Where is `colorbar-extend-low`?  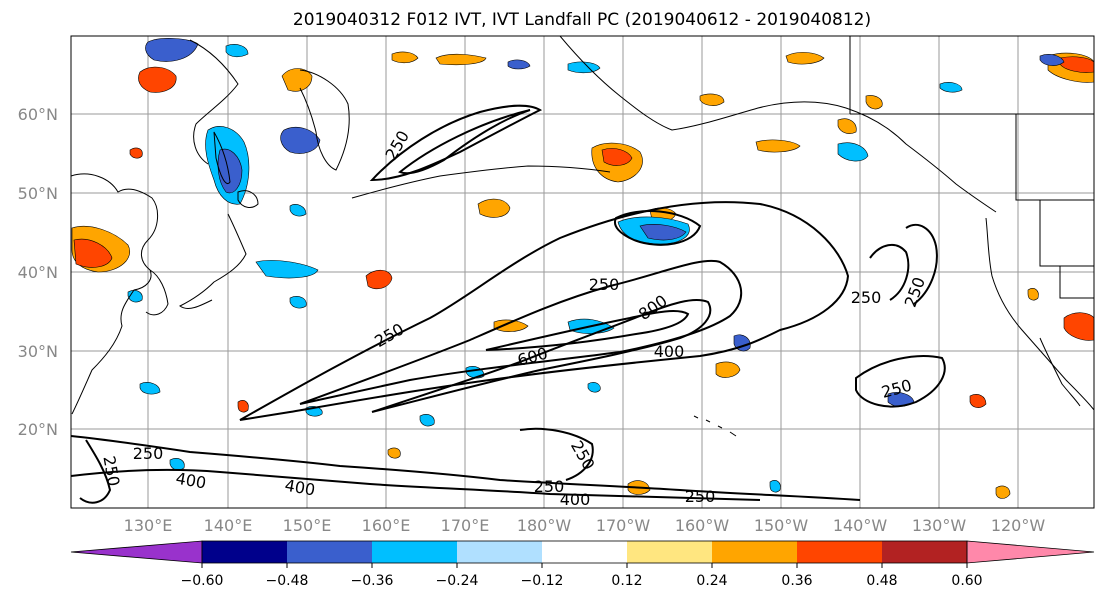 colorbar-extend-low is located at coordinates (136, 552).